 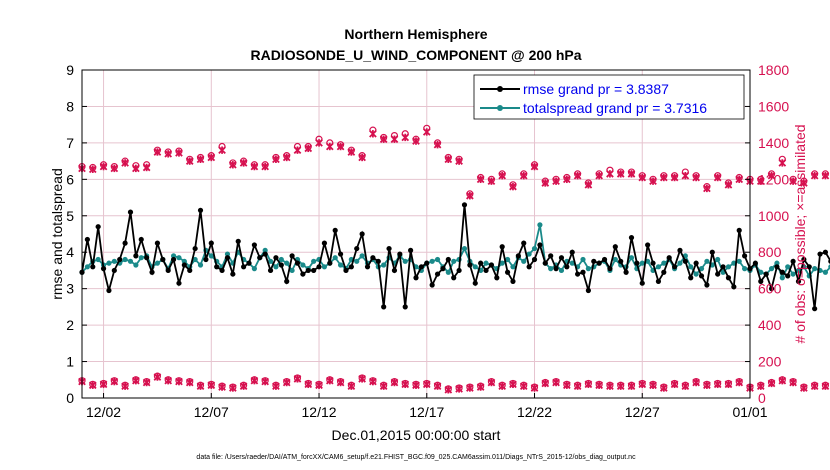 I want to click on y-axis-label-left: rmse and totalspread, so click(x=57, y=234).